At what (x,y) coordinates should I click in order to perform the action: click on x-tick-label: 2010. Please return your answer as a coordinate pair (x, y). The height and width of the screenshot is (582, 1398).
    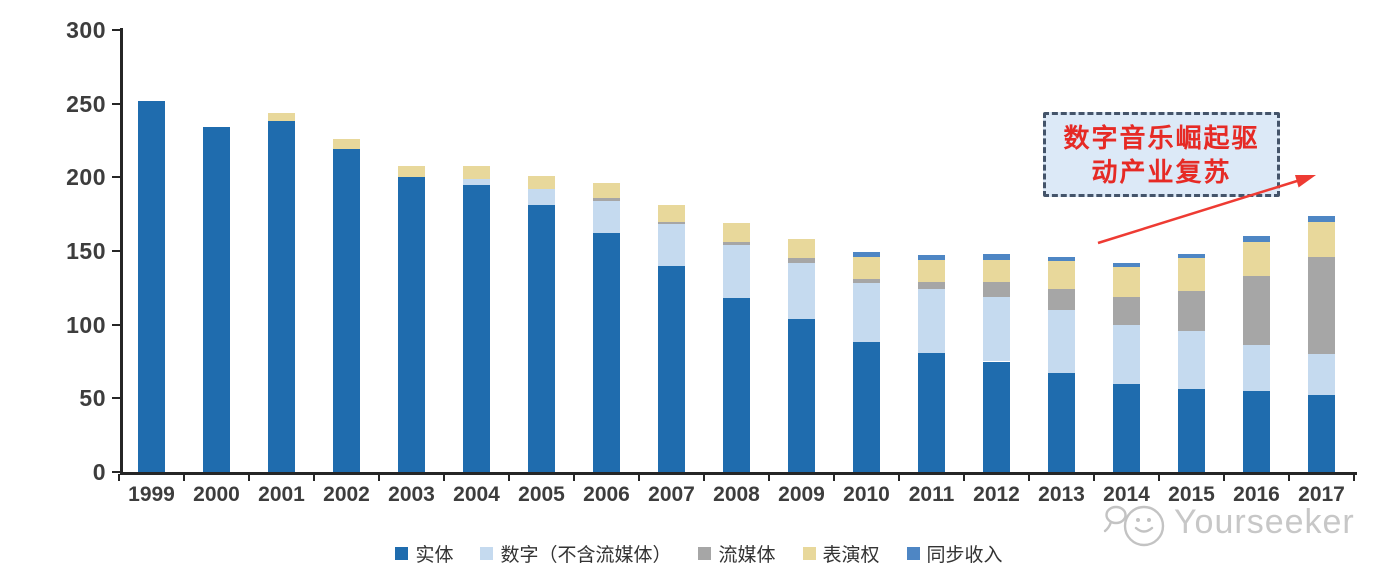
    Looking at the image, I should click on (866, 494).